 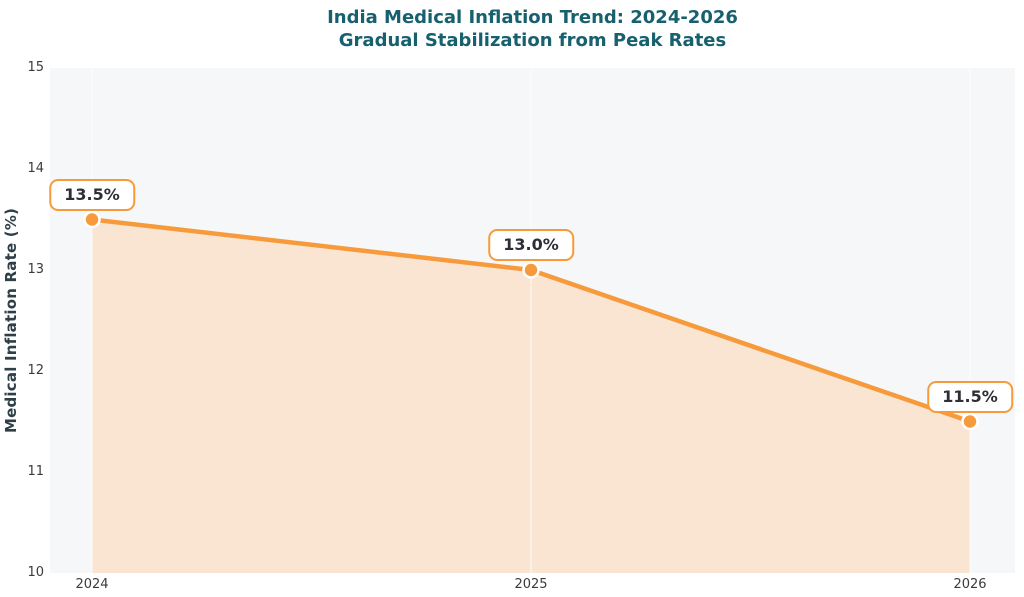 What do you see at coordinates (532, 40) in the screenshot?
I see `chart-title-line2: Gradual Stabilization from Peak Rates` at bounding box center [532, 40].